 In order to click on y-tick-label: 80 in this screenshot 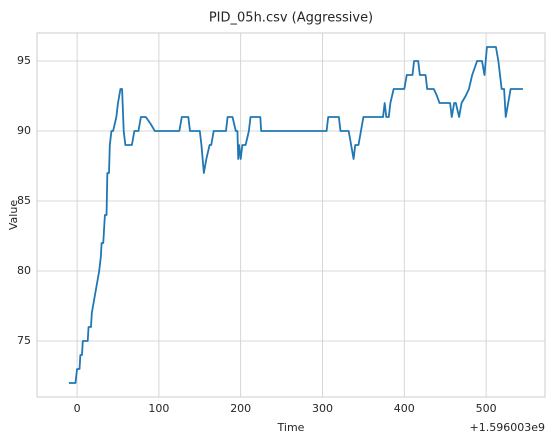, I will do `click(24, 270)`.